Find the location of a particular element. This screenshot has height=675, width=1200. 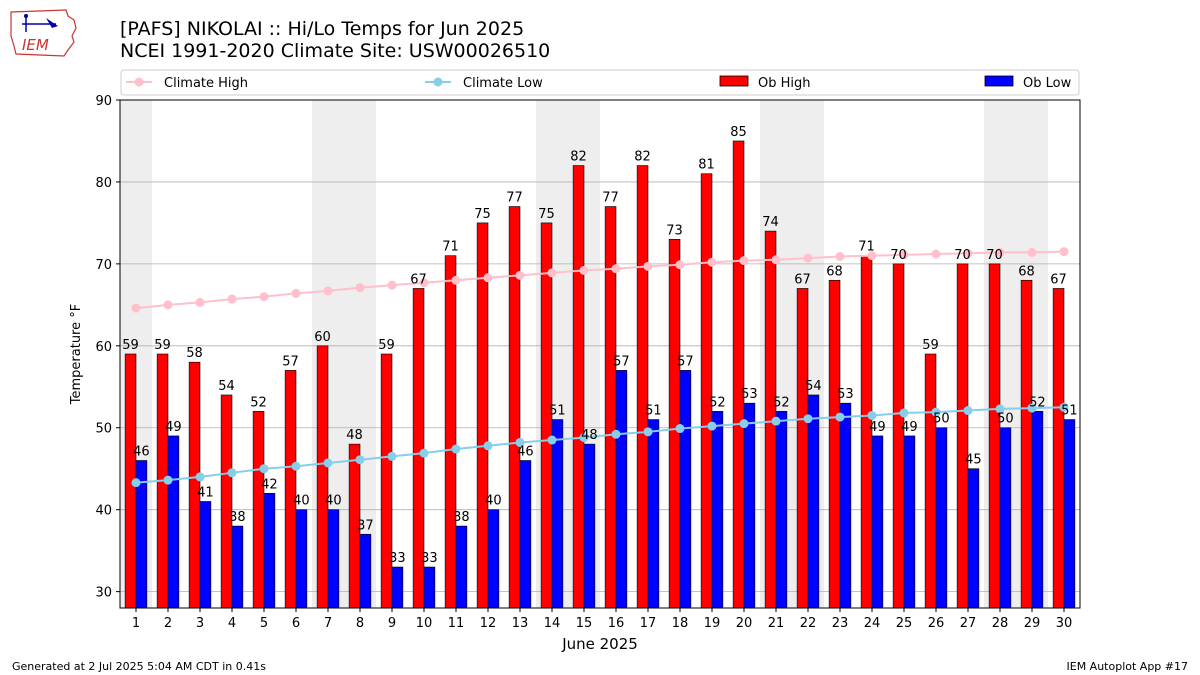

ob-high-value-label-3: 58 is located at coordinates (194, 353).